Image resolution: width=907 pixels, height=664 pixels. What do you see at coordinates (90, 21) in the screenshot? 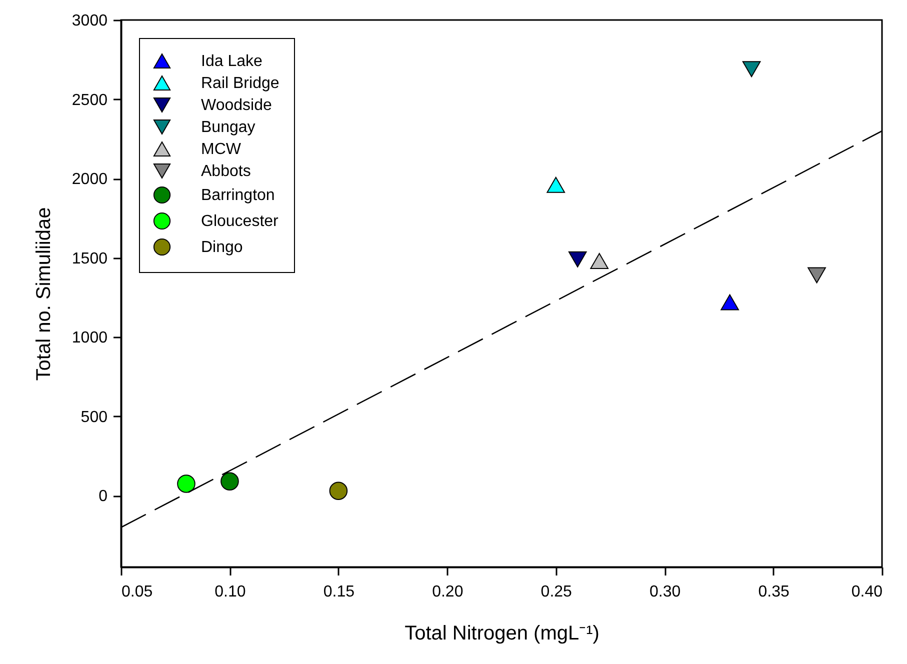
I see `y-tick-label: 3000` at bounding box center [90, 21].